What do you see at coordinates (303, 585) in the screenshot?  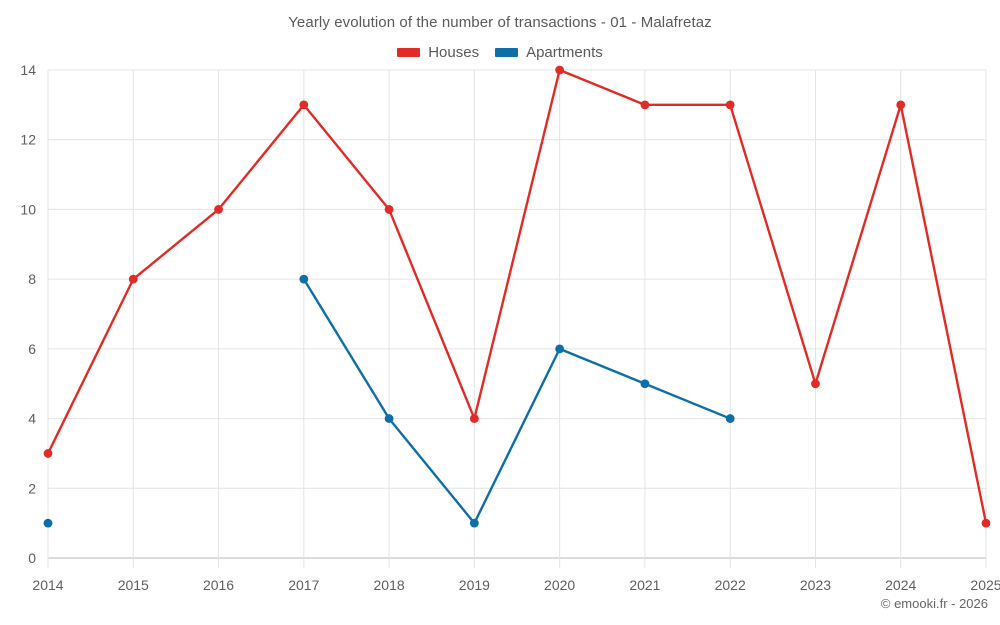 I see `x-axis-tick-label: 2017` at bounding box center [303, 585].